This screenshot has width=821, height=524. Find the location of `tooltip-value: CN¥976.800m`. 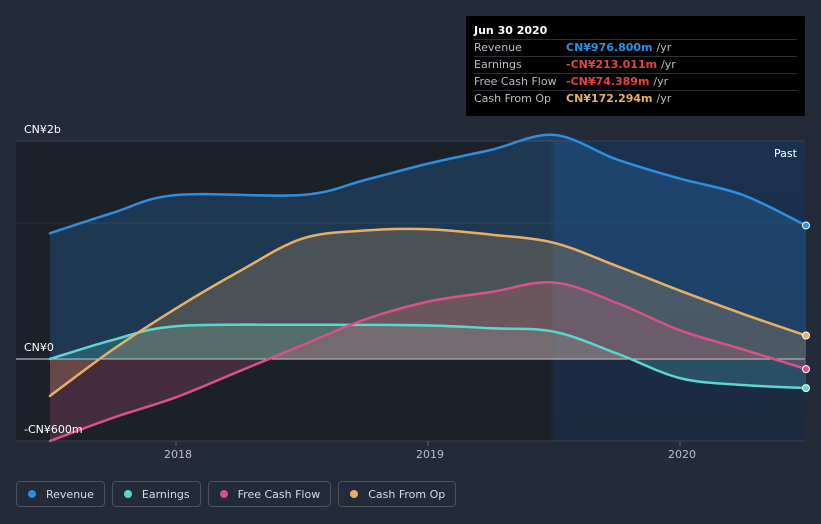

tooltip-value: CN¥976.800m is located at coordinates (609, 47).